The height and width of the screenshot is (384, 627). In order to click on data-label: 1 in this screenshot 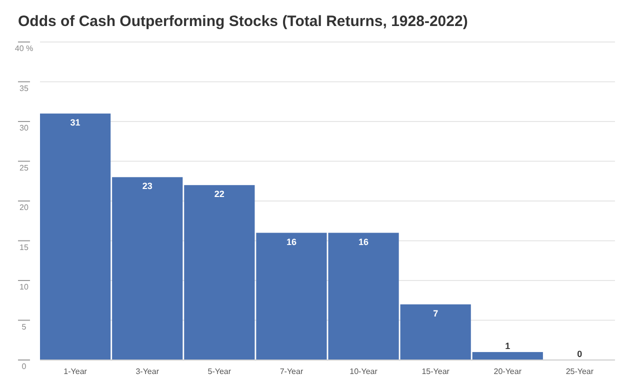, I will do `click(507, 346)`.